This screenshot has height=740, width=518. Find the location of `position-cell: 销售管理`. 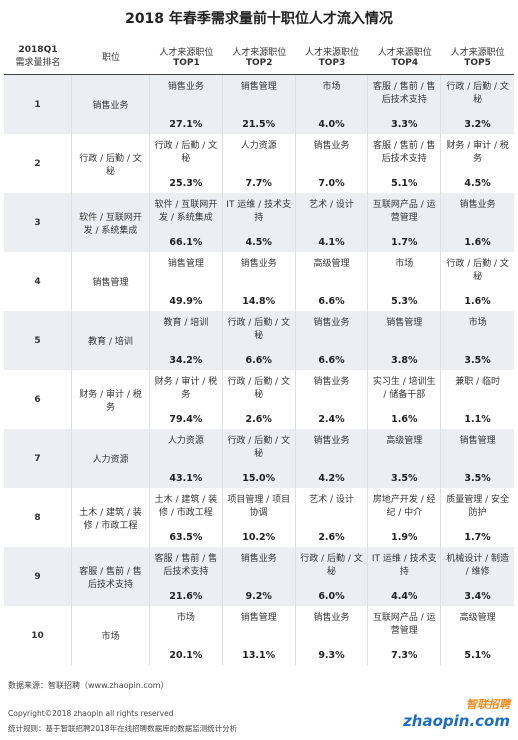

position-cell: 销售管理 is located at coordinates (111, 281).